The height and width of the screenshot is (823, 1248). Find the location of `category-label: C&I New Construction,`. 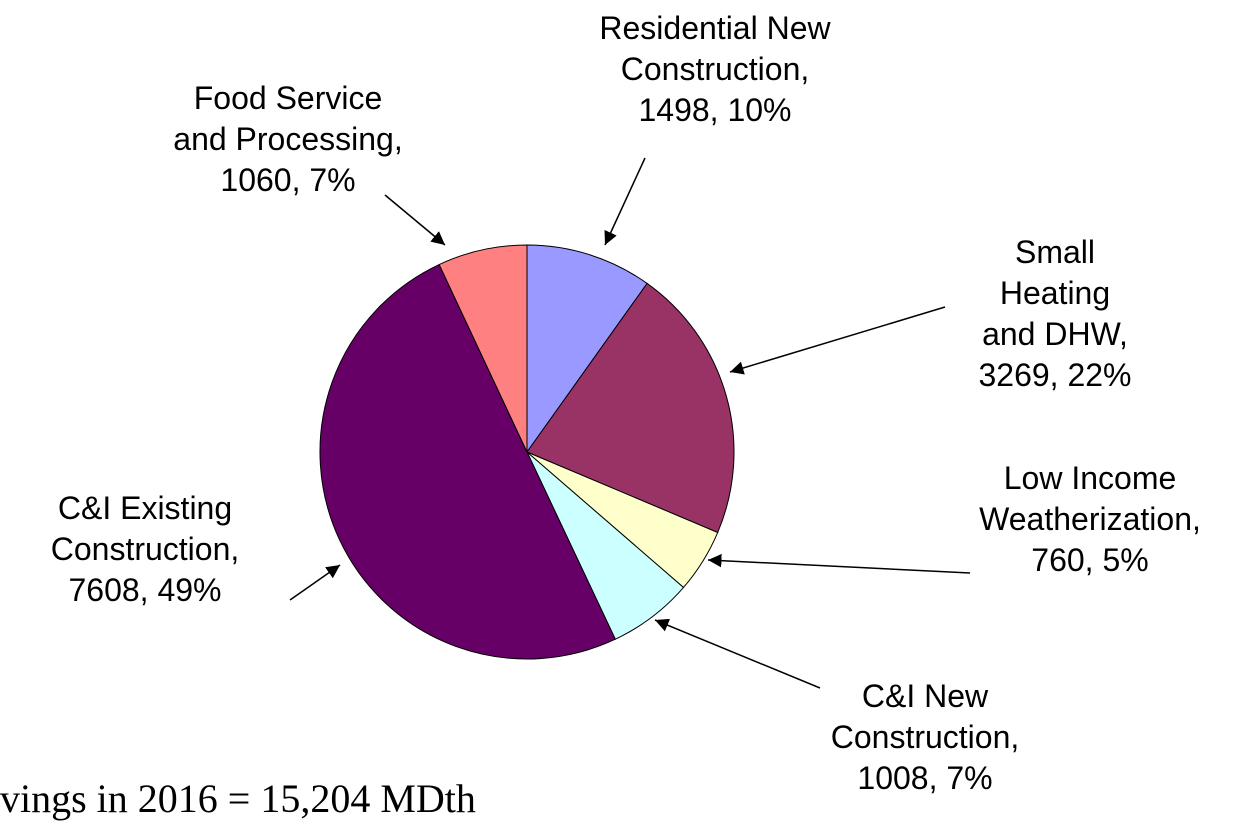

category-label: C&I New Construction, is located at coordinates (925, 716).